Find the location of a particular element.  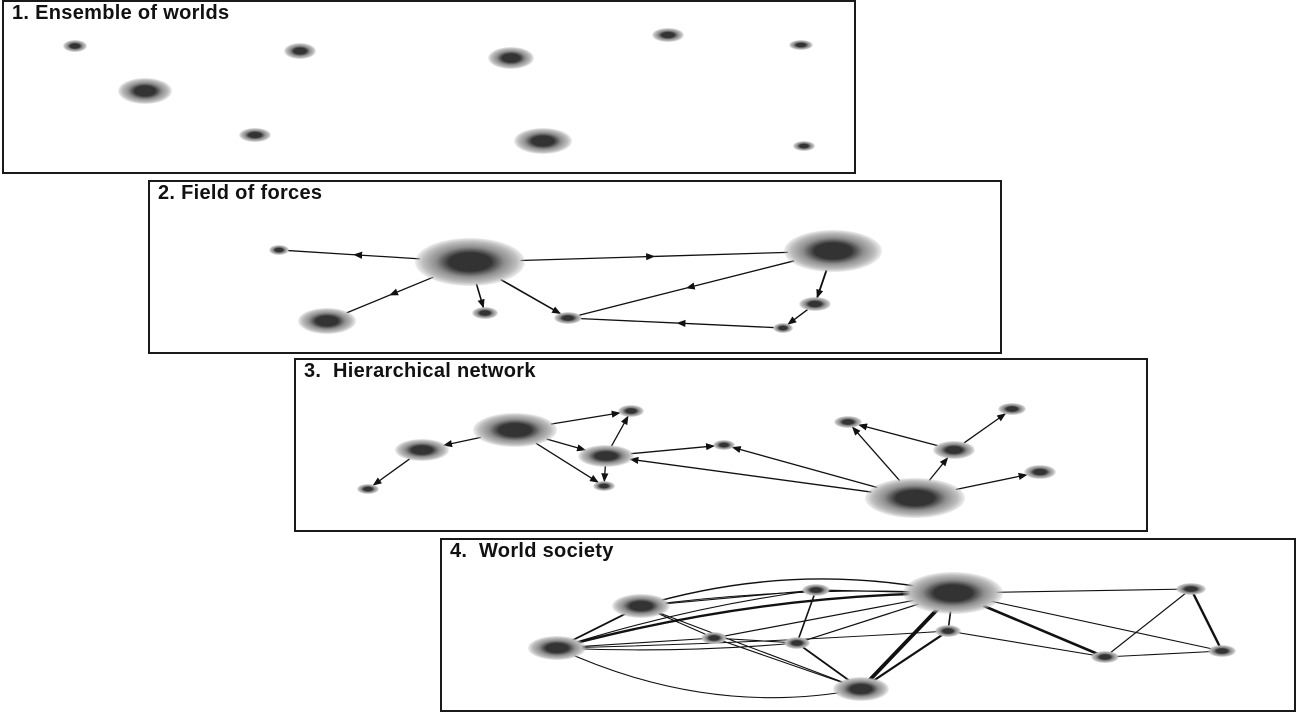

panel-title: 3. Hierarchical network is located at coordinates (420, 371).